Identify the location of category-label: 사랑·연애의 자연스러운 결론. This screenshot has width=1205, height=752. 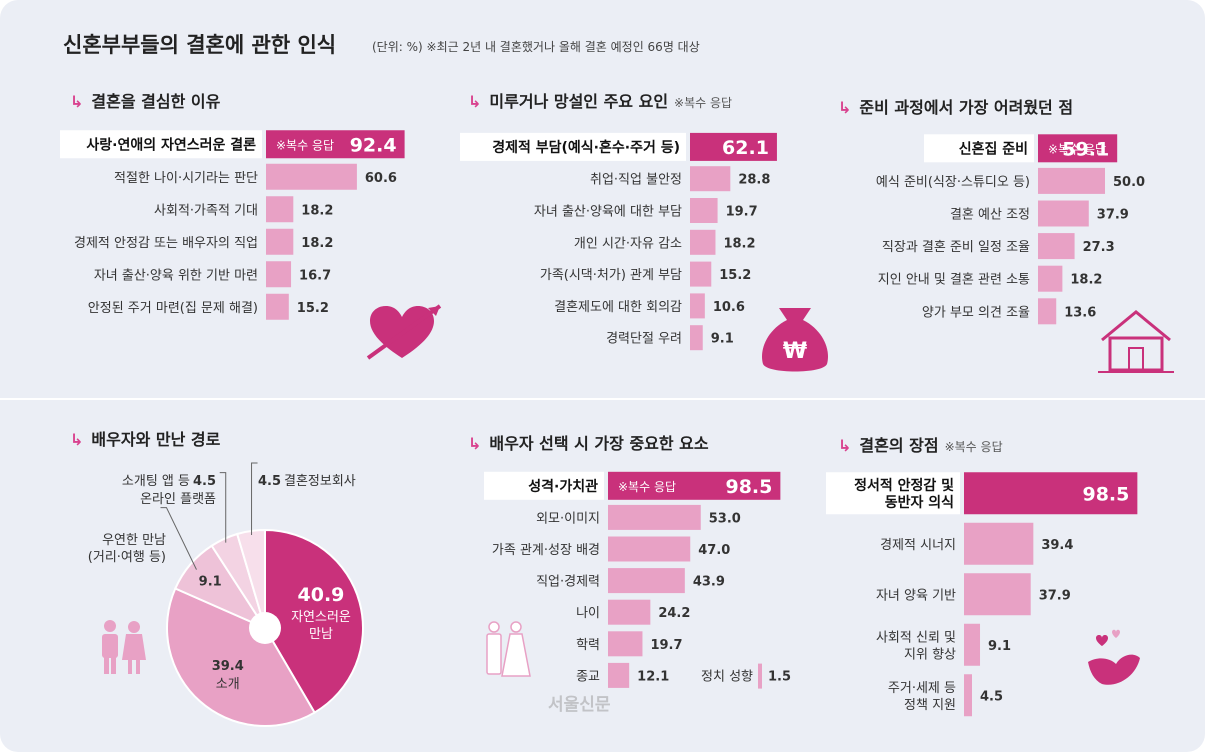
(171, 144).